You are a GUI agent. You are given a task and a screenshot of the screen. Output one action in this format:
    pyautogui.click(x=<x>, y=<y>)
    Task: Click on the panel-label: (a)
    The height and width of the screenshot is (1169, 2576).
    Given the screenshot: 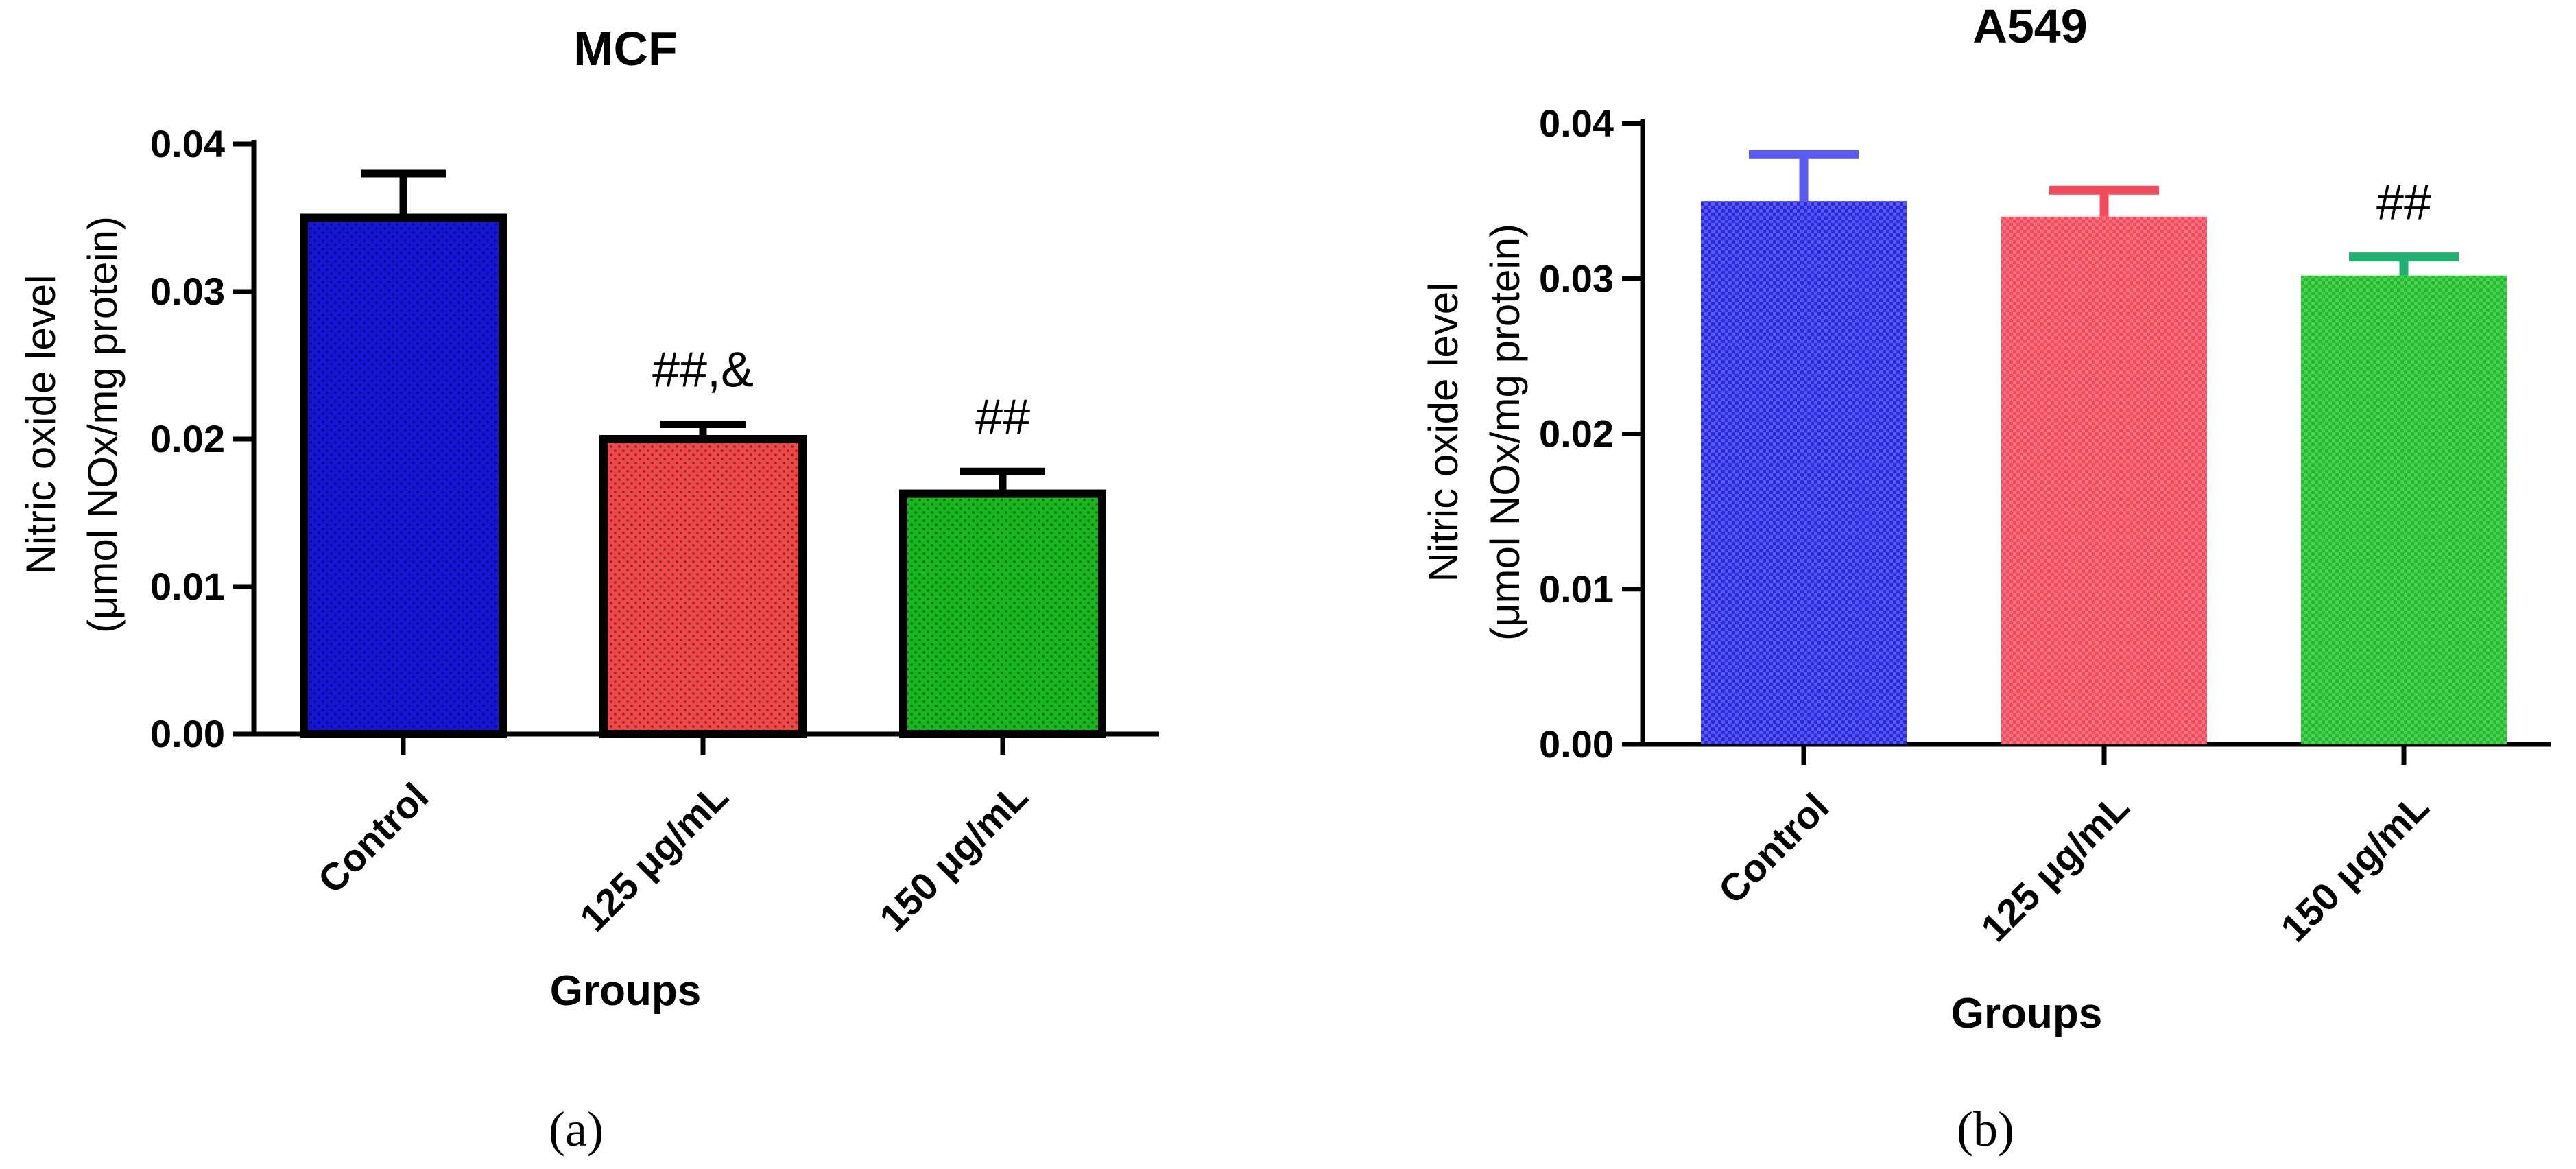 What is the action you would take?
    pyautogui.click(x=576, y=1129)
    